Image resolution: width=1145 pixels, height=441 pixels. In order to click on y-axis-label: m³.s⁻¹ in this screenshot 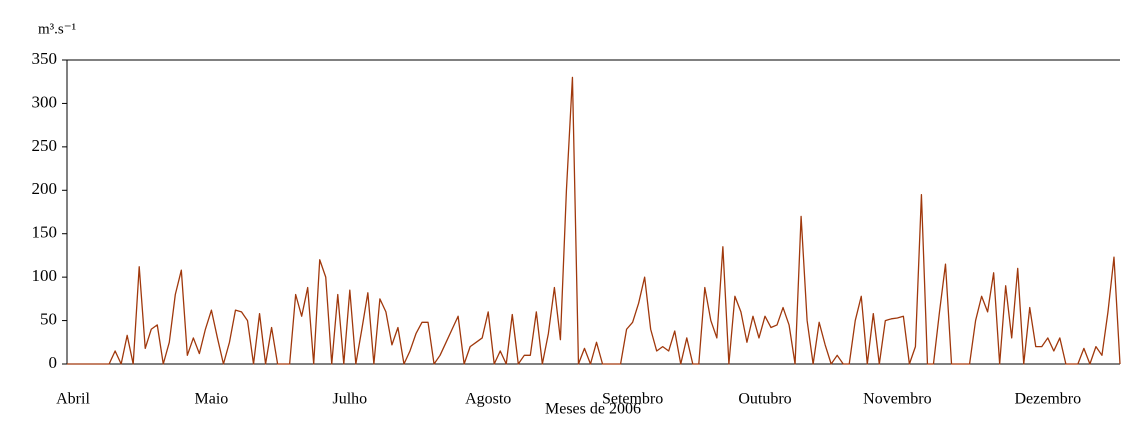, I will do `click(57, 29)`.